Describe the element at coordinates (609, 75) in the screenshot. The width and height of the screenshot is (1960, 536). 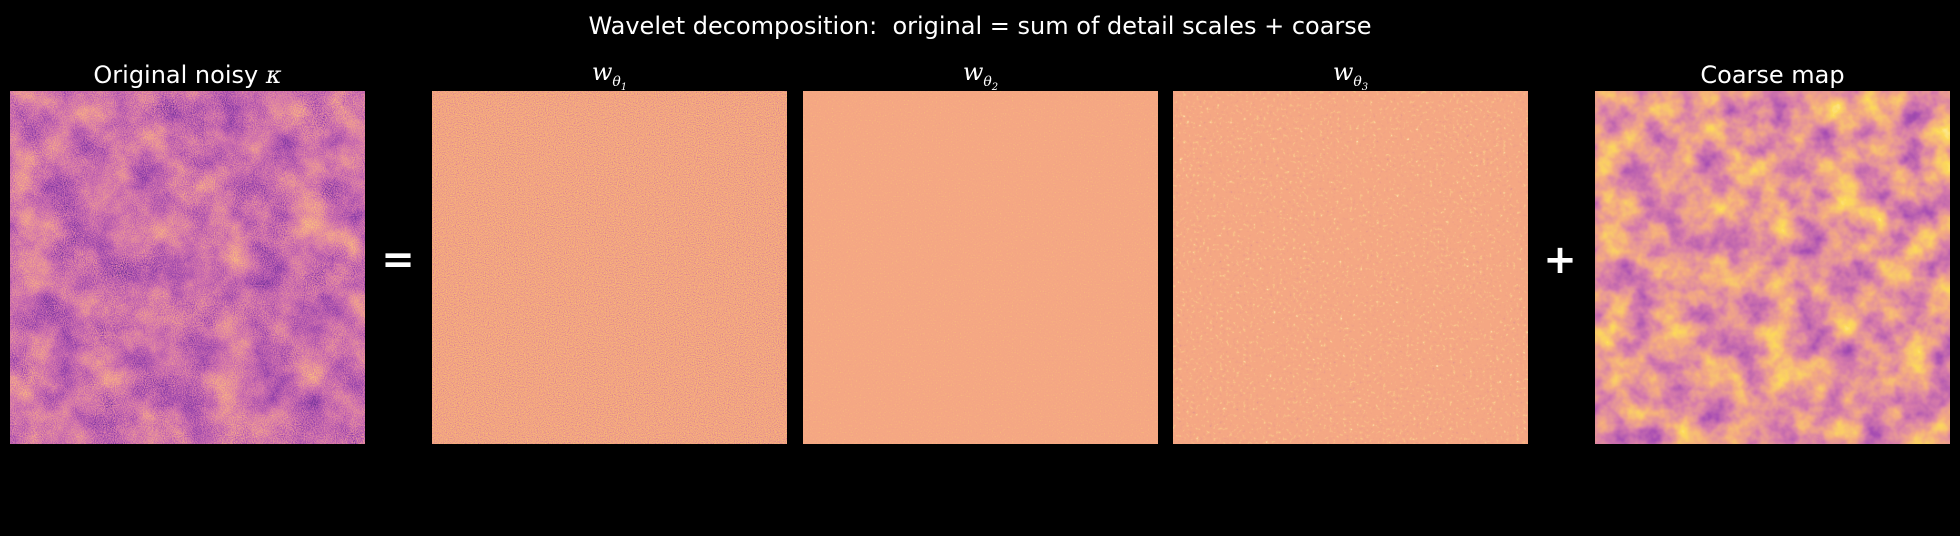
I see `panel-title-w-theta1: wθ1` at that location.